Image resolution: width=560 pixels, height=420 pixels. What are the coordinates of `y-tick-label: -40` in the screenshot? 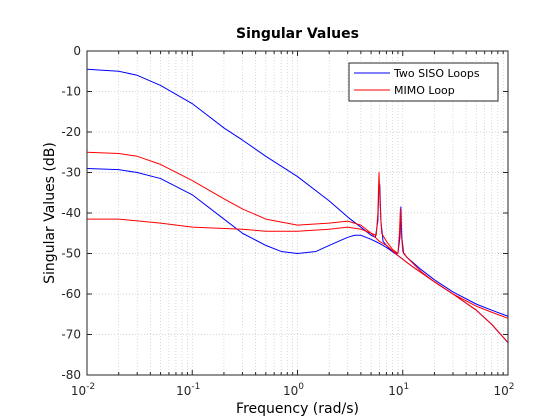 It's located at (71, 213).